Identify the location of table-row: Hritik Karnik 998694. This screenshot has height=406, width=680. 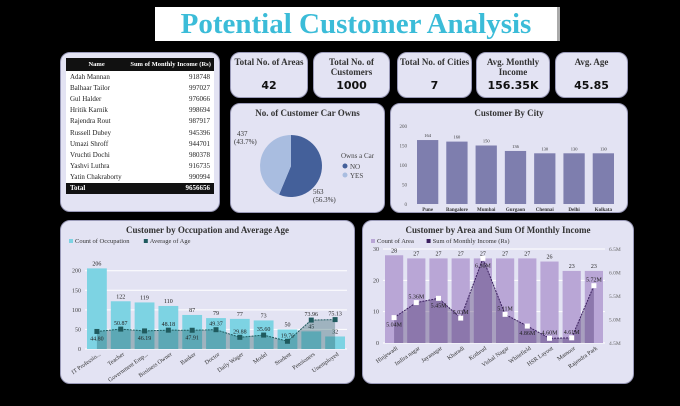
(140, 110).